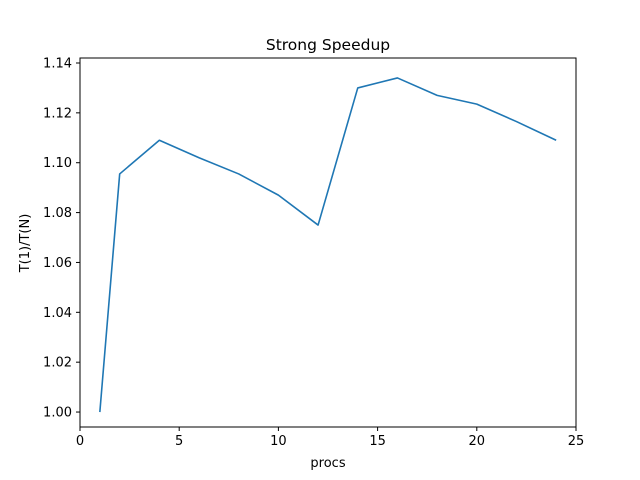  Describe the element at coordinates (25, 244) in the screenshot. I see `y-axis-label: T(1)/T(N)` at that location.